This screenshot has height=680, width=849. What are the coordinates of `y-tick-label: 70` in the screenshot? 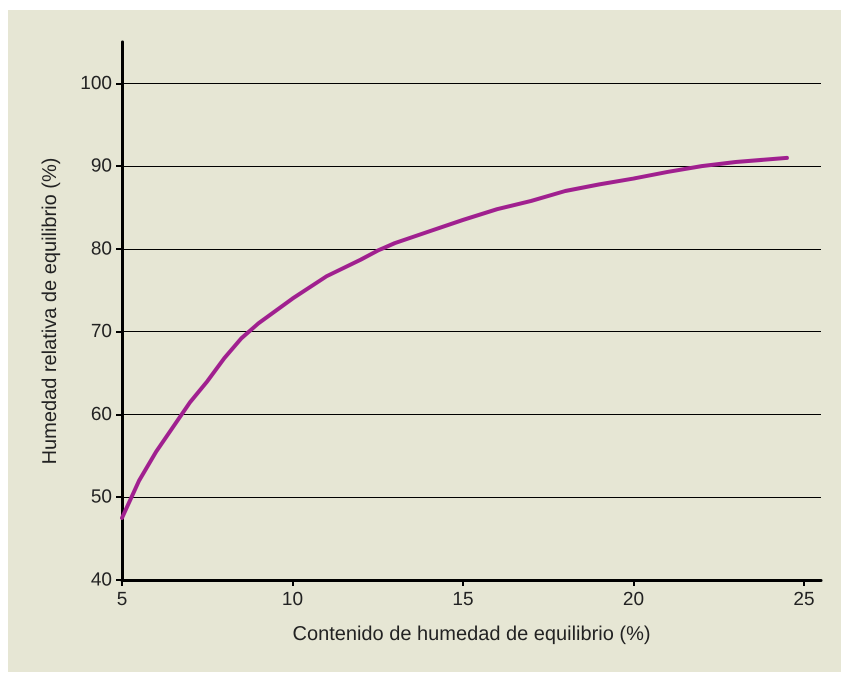 It's located at (101, 331).